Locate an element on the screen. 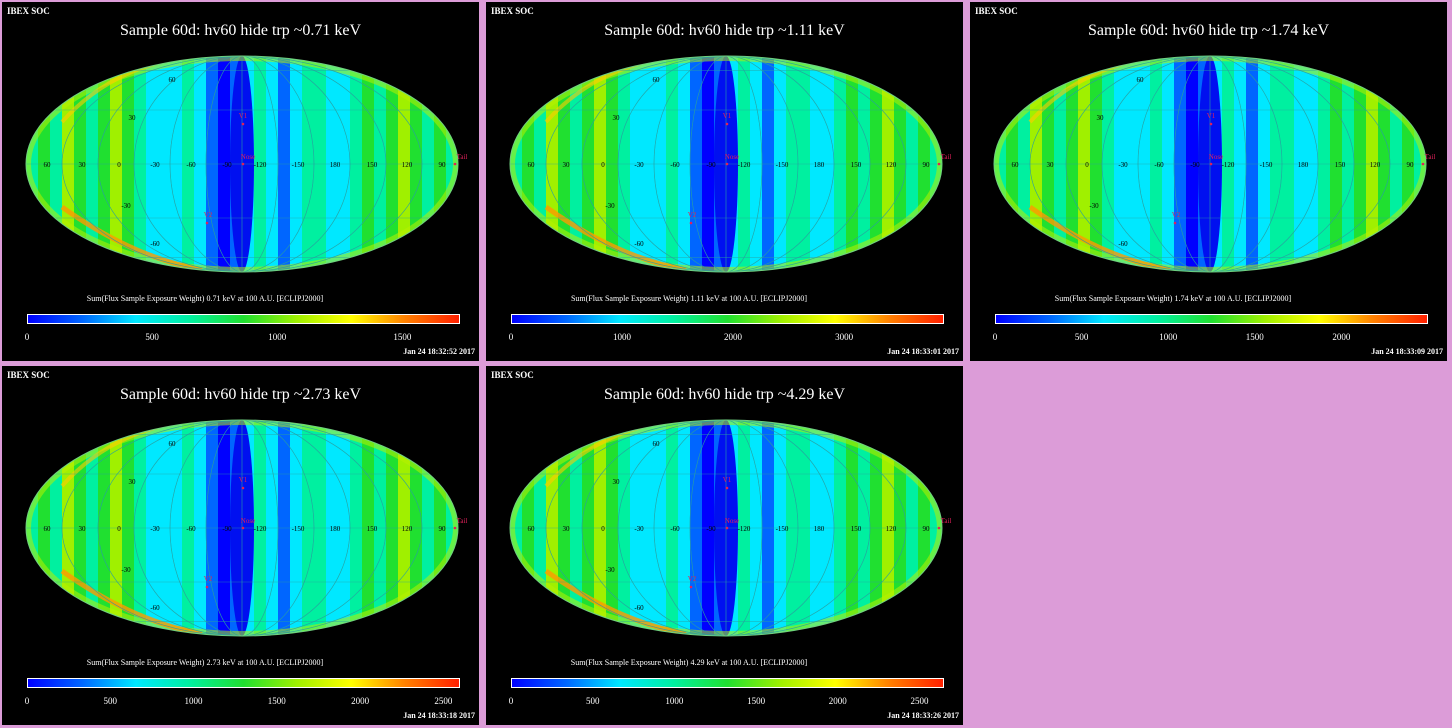 The height and width of the screenshot is (728, 1452). colorbar-ticks: 0 1000 2000 3000 is located at coordinates (726, 338).